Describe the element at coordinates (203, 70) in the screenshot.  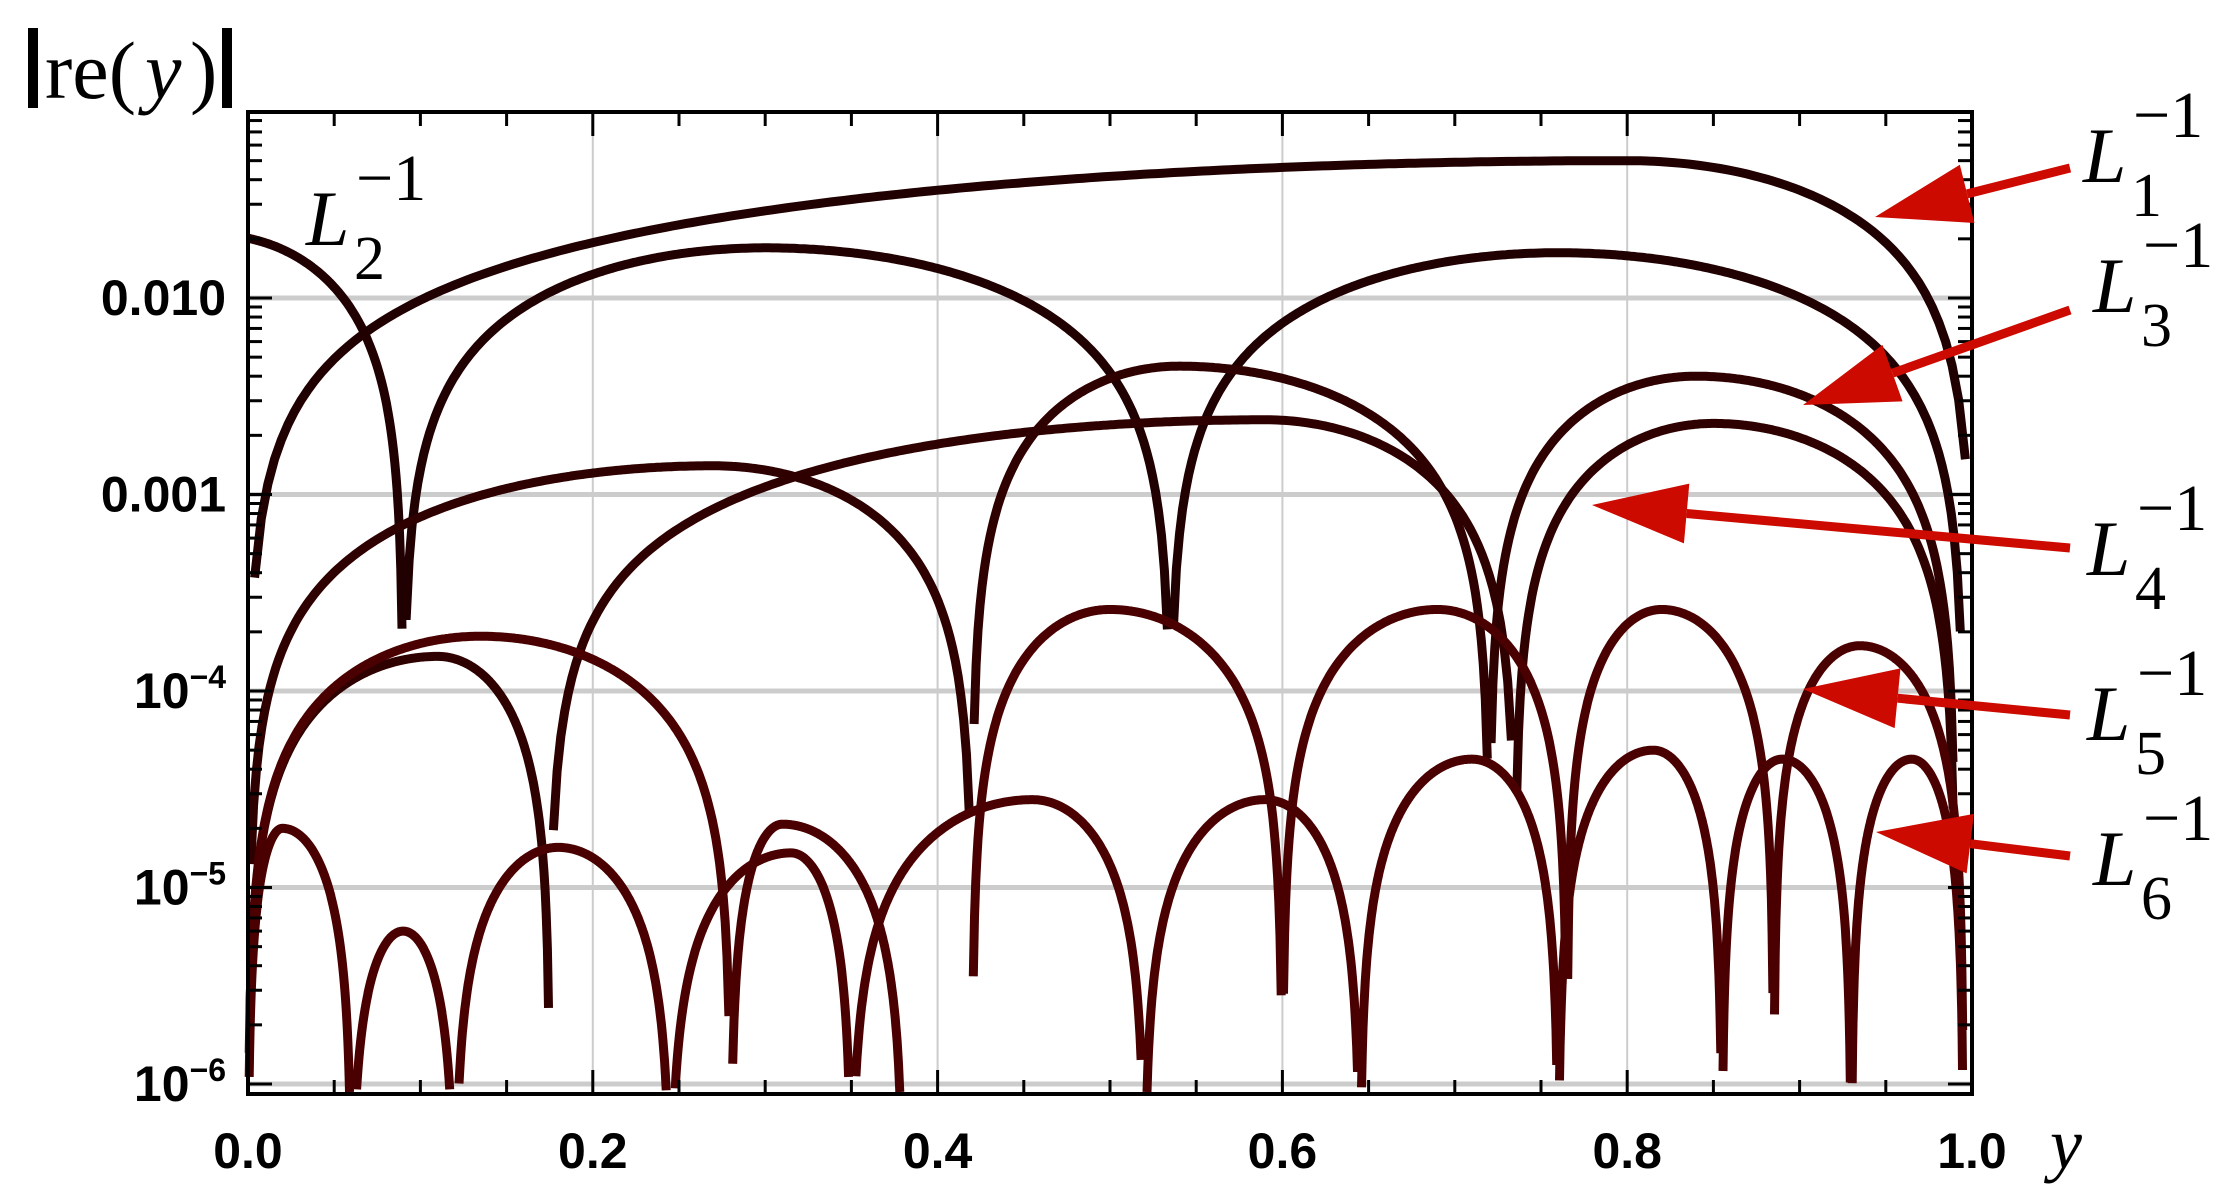
I see `y-axis-title-close: )` at that location.